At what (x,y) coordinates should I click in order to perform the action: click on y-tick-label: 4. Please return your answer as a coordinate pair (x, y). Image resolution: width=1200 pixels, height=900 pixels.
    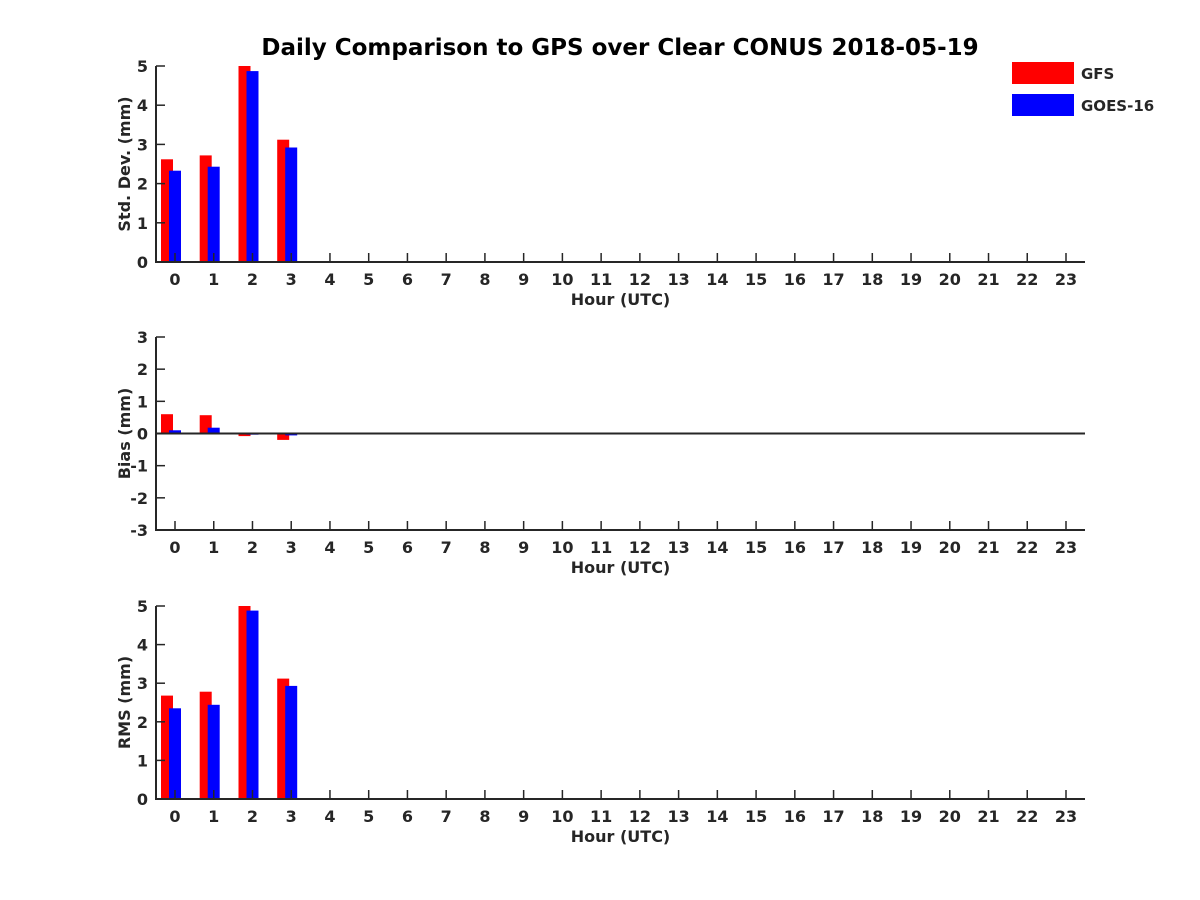
    Looking at the image, I should click on (142, 105).